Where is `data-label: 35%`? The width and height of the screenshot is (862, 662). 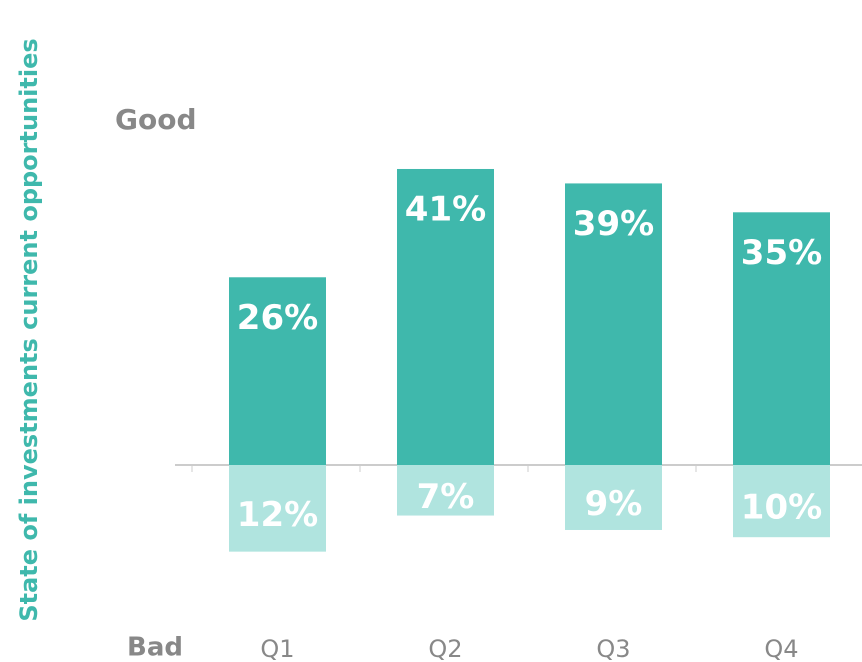
data-label: 35% is located at coordinates (781, 253).